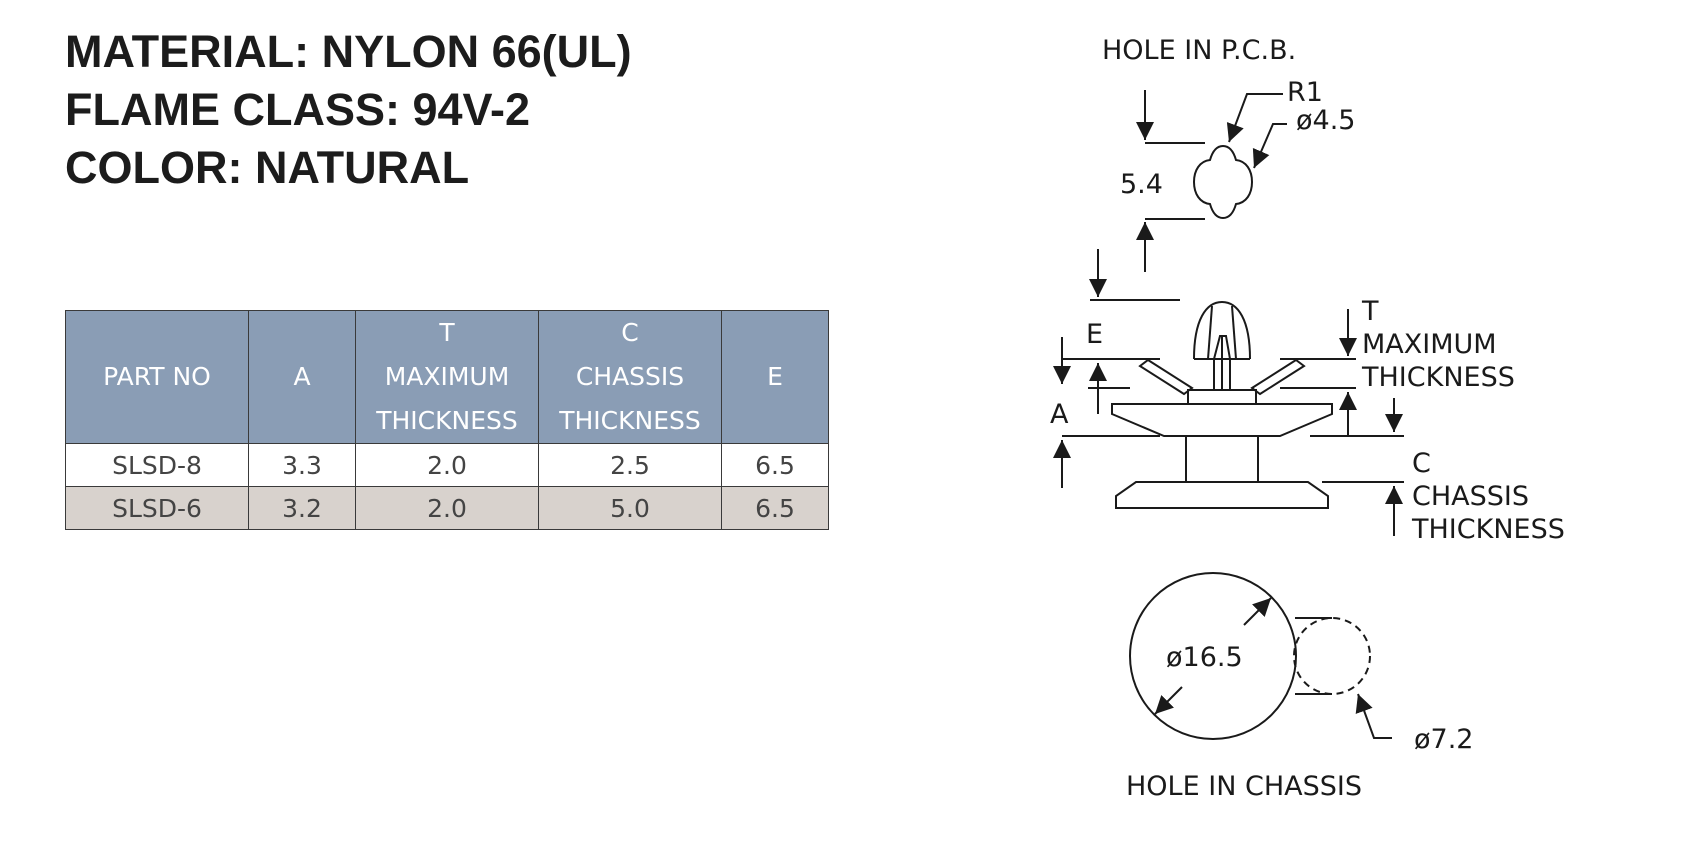 The height and width of the screenshot is (847, 1683). Describe the element at coordinates (1421, 463) in the screenshot. I see `dimension-c-label: C` at that location.